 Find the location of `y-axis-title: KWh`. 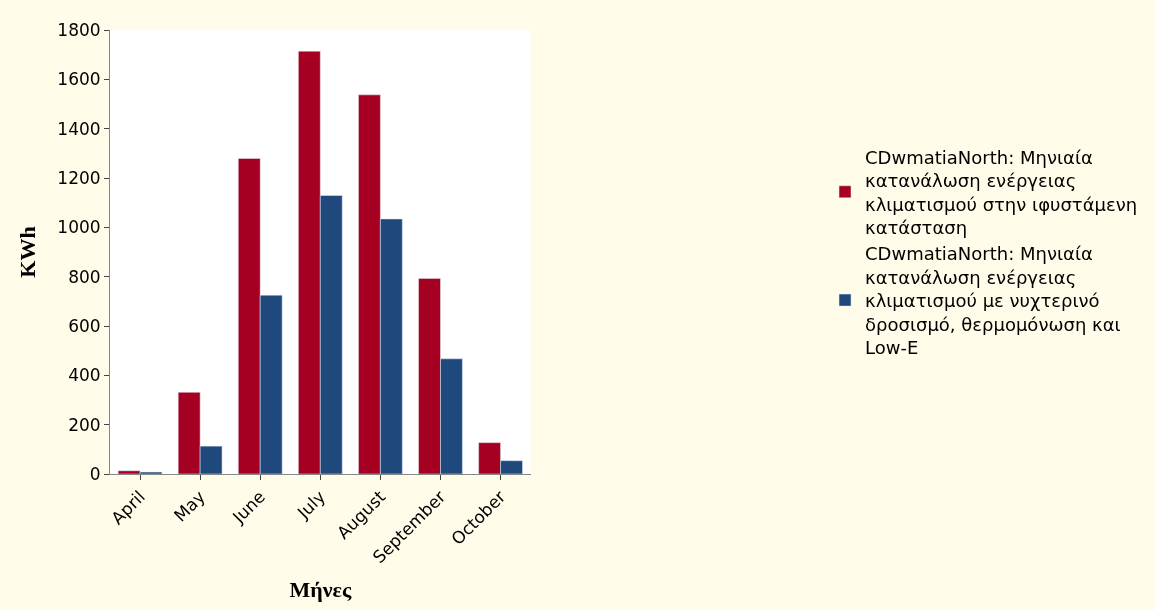

y-axis-title: KWh is located at coordinates (28, 252).